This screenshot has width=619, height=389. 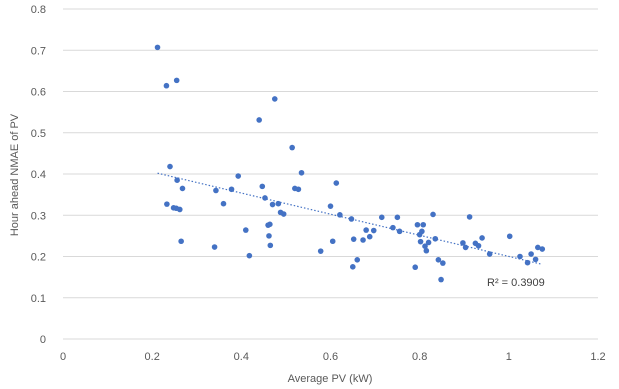 I want to click on x-tick-label: 0.4, so click(x=241, y=357).